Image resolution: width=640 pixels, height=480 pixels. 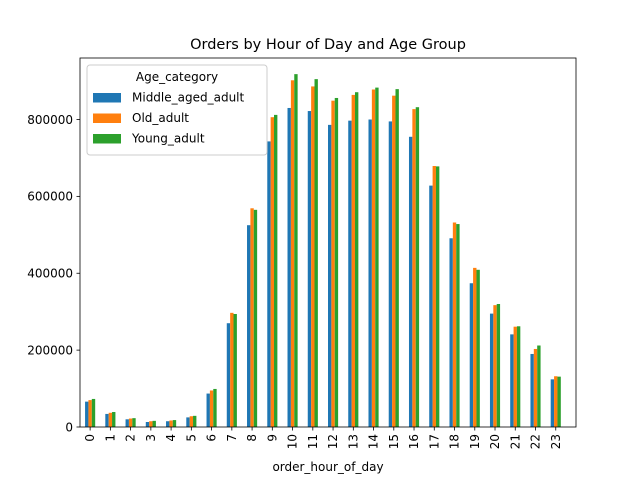 I want to click on y-tick-label: 400000, so click(x=50, y=274).